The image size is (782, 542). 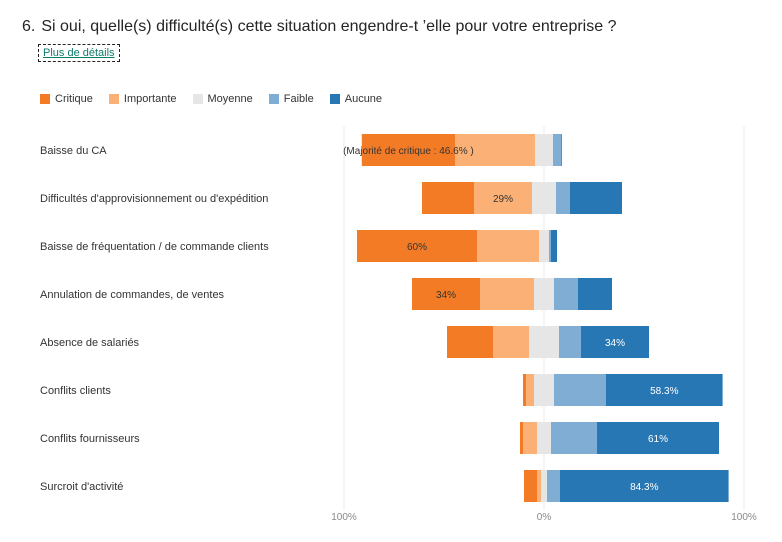 I want to click on data-label: 84.3%, so click(x=644, y=487).